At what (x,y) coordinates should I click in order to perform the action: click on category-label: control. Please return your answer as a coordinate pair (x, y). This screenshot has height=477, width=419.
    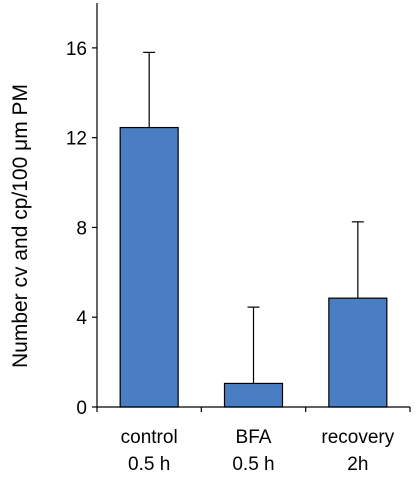
    Looking at the image, I should click on (149, 437).